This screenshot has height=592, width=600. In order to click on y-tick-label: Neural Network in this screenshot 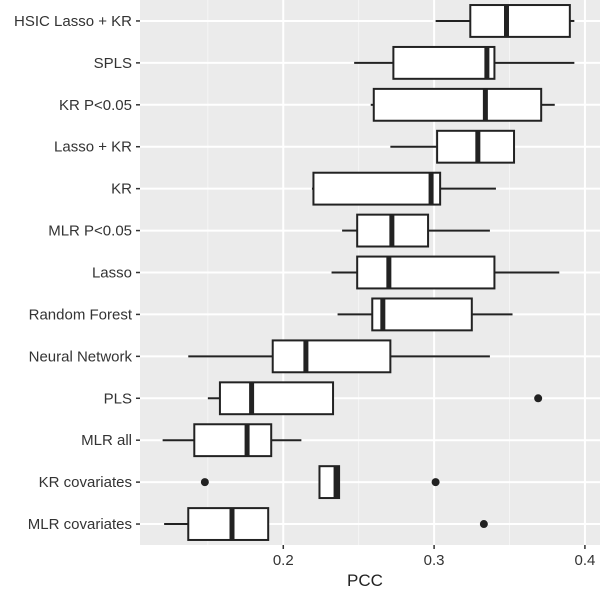, I will do `click(81, 356)`.